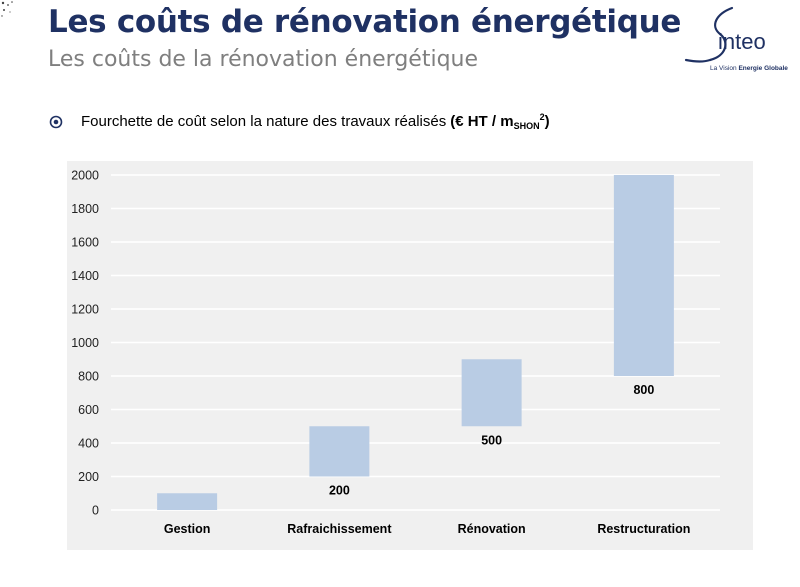 This screenshot has height=587, width=800. Describe the element at coordinates (263, 59) in the screenshot. I see `page-subtitle: Les coûts de la rénovation énergétique` at that location.